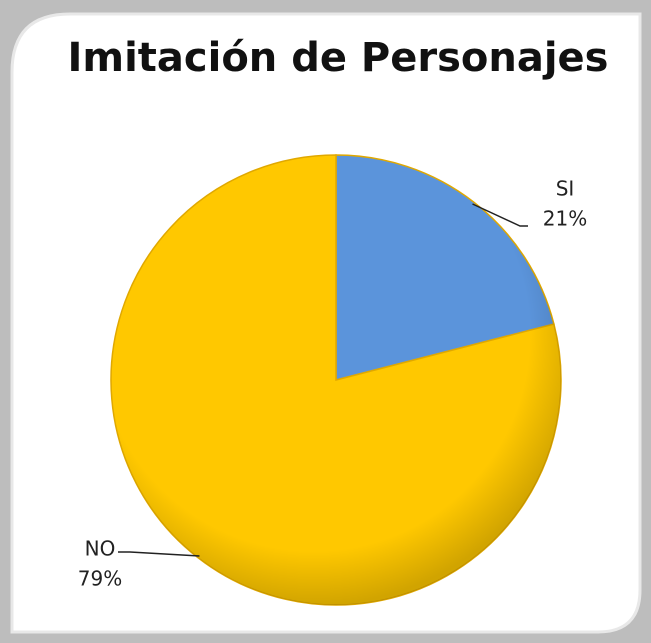 The image size is (651, 643). I want to click on chart-title: Imitación de Personajes, so click(338, 58).